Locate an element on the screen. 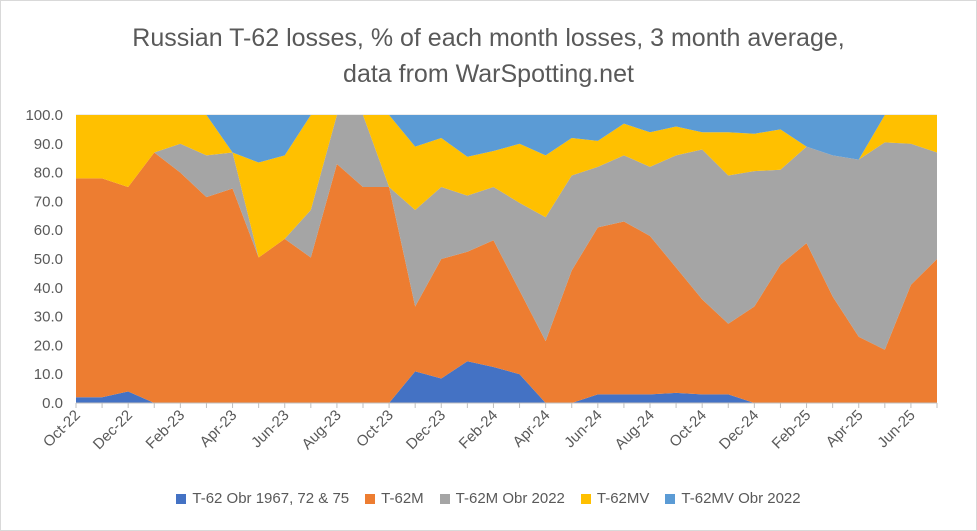 Image resolution: width=977 pixels, height=531 pixels. x-tick-label: Jun-24 is located at coordinates (583, 429).